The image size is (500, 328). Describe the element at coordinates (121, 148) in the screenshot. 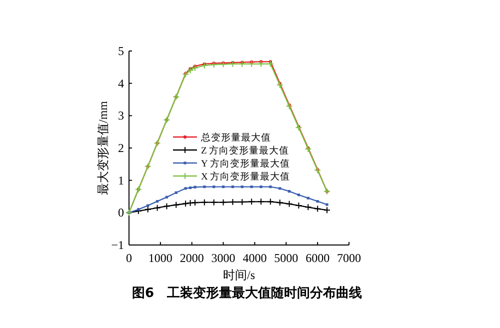

I see `y-tick-label: 2` at that location.